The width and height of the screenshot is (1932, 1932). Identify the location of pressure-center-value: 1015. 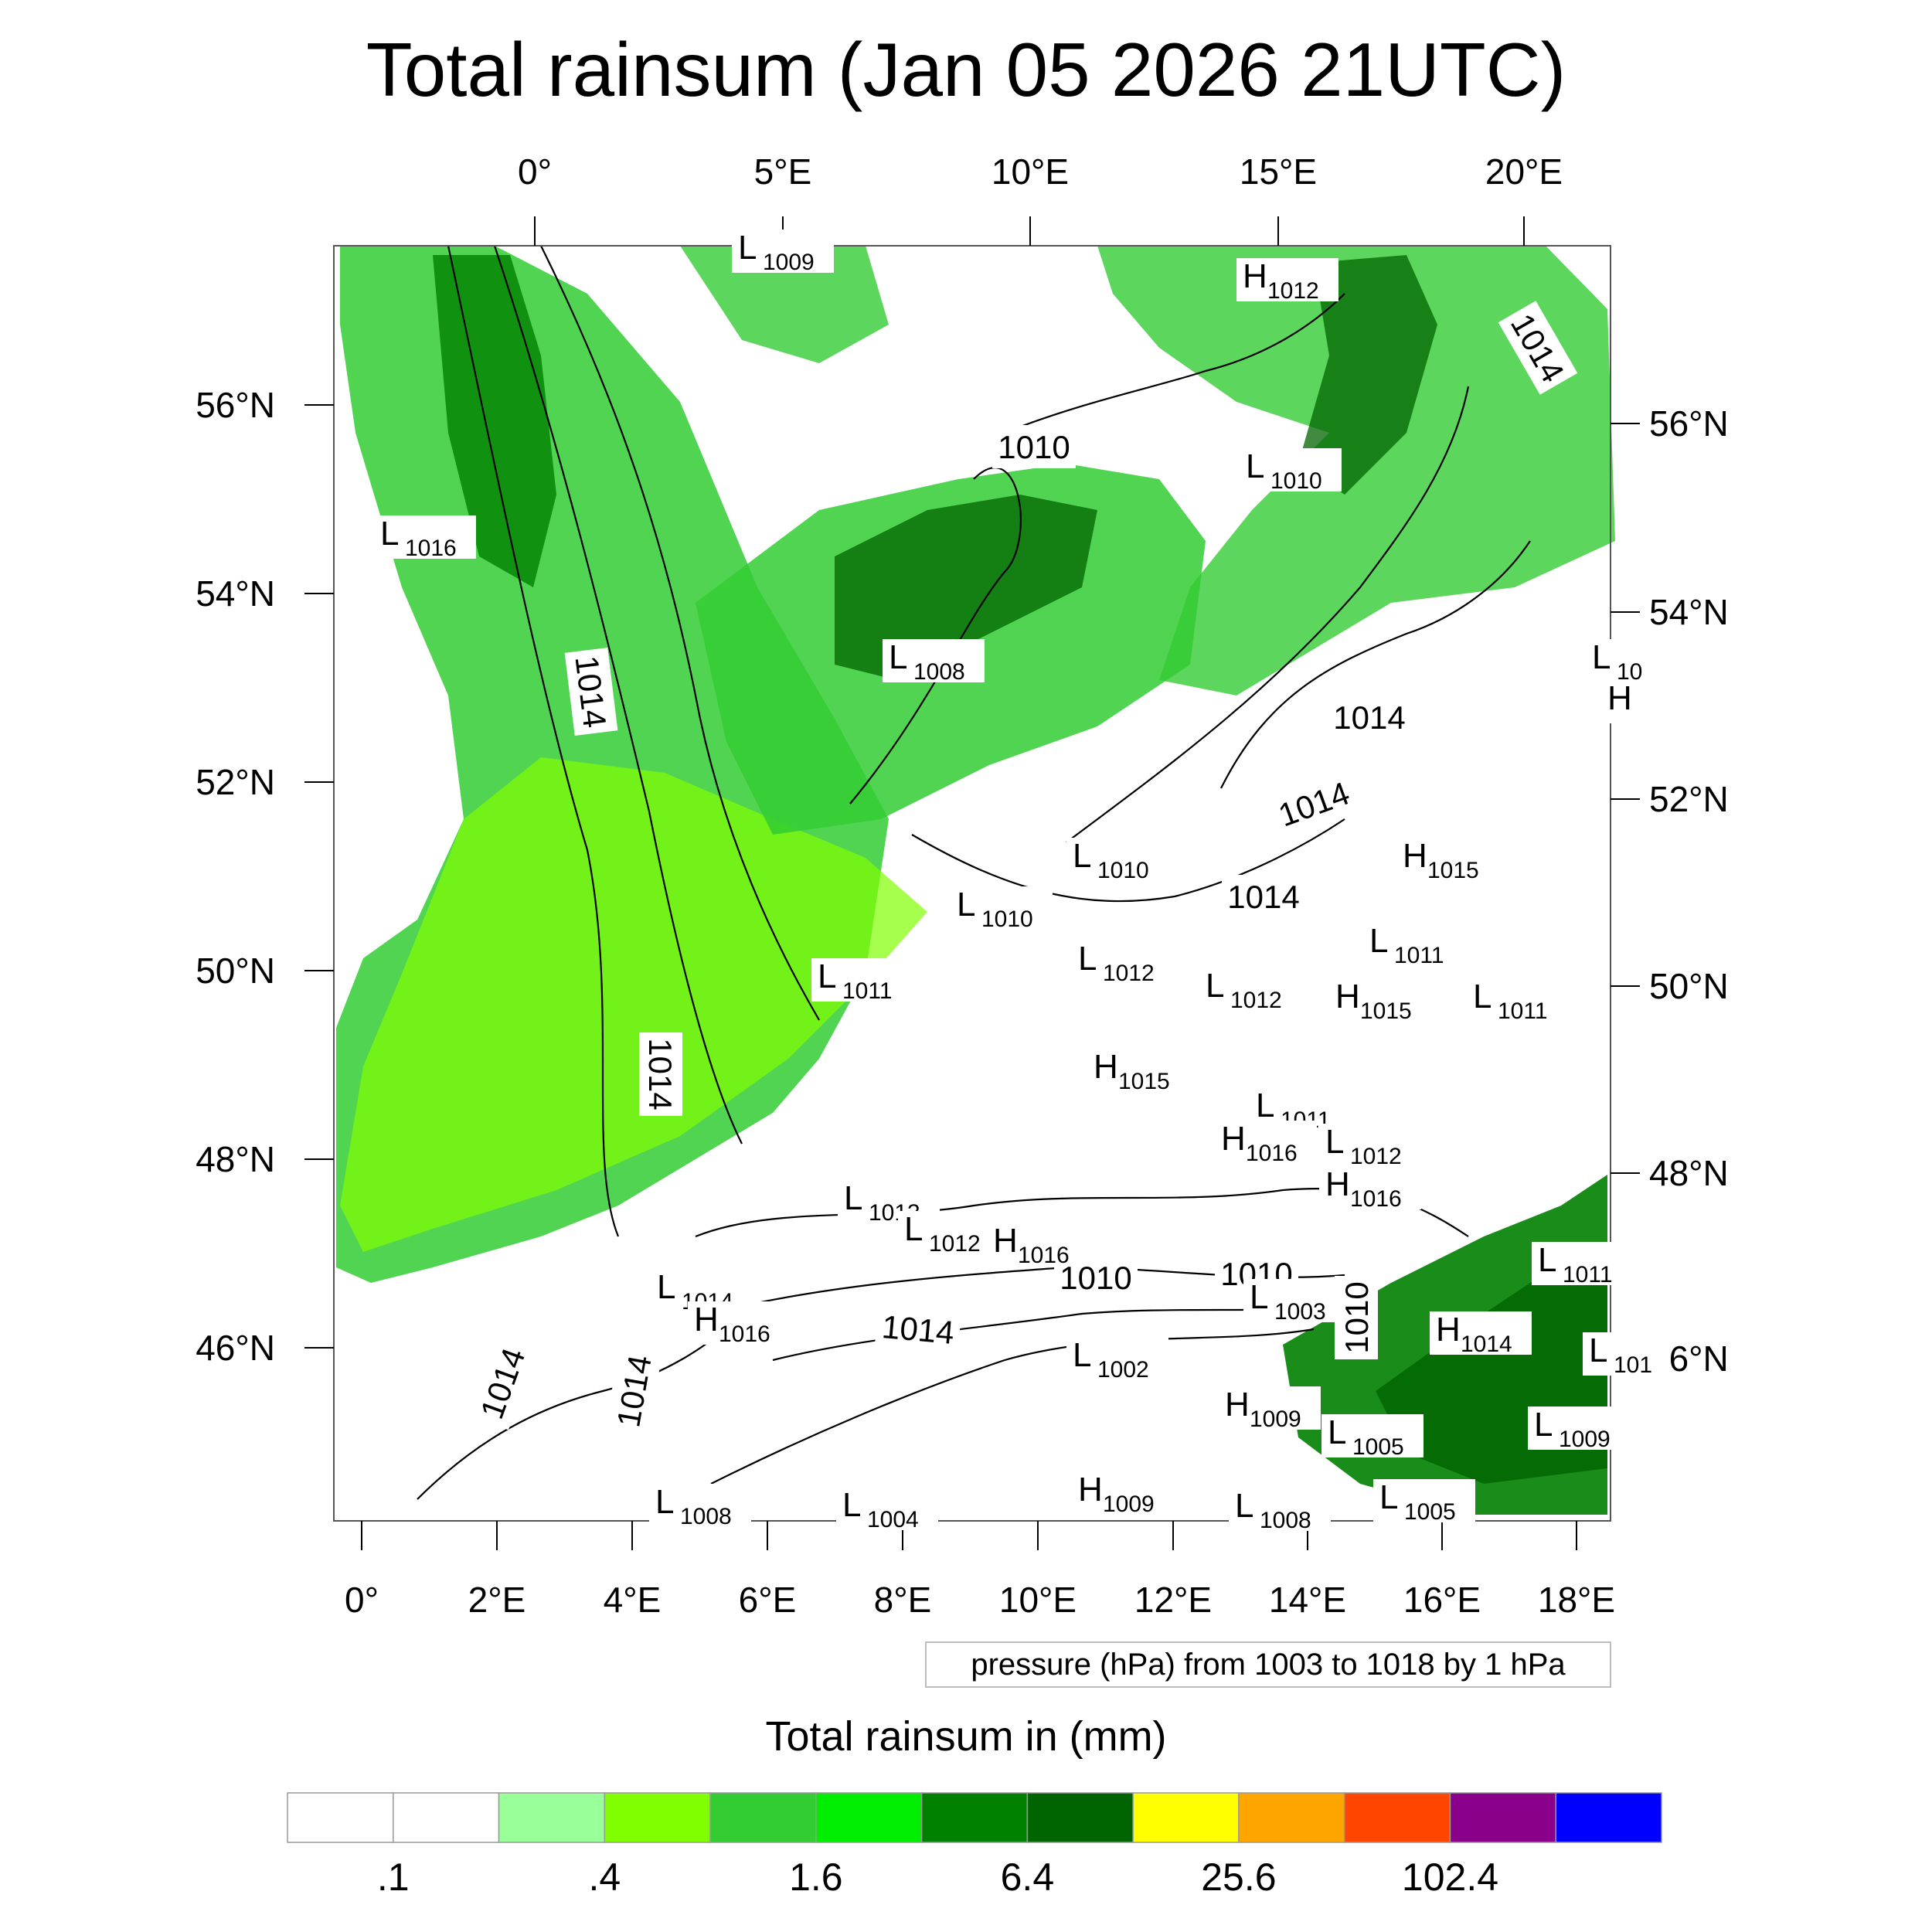
(1144, 1081).